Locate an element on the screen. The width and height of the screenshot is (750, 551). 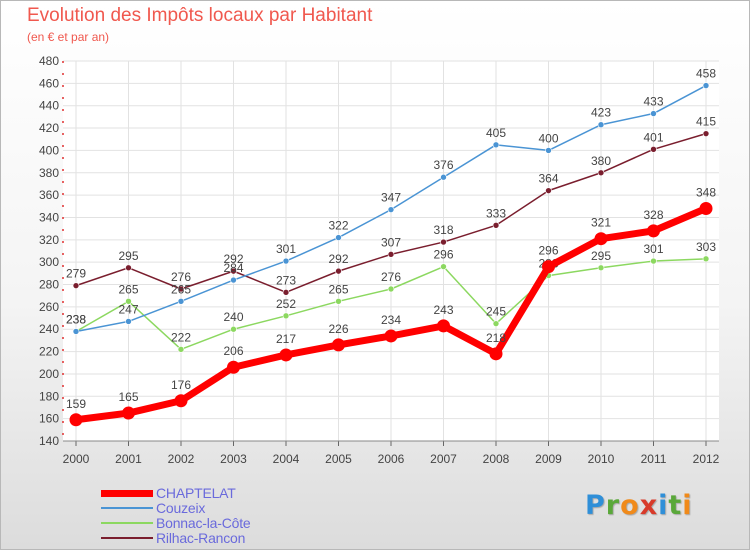
y-tick-label: 420 is located at coordinates (49, 128).